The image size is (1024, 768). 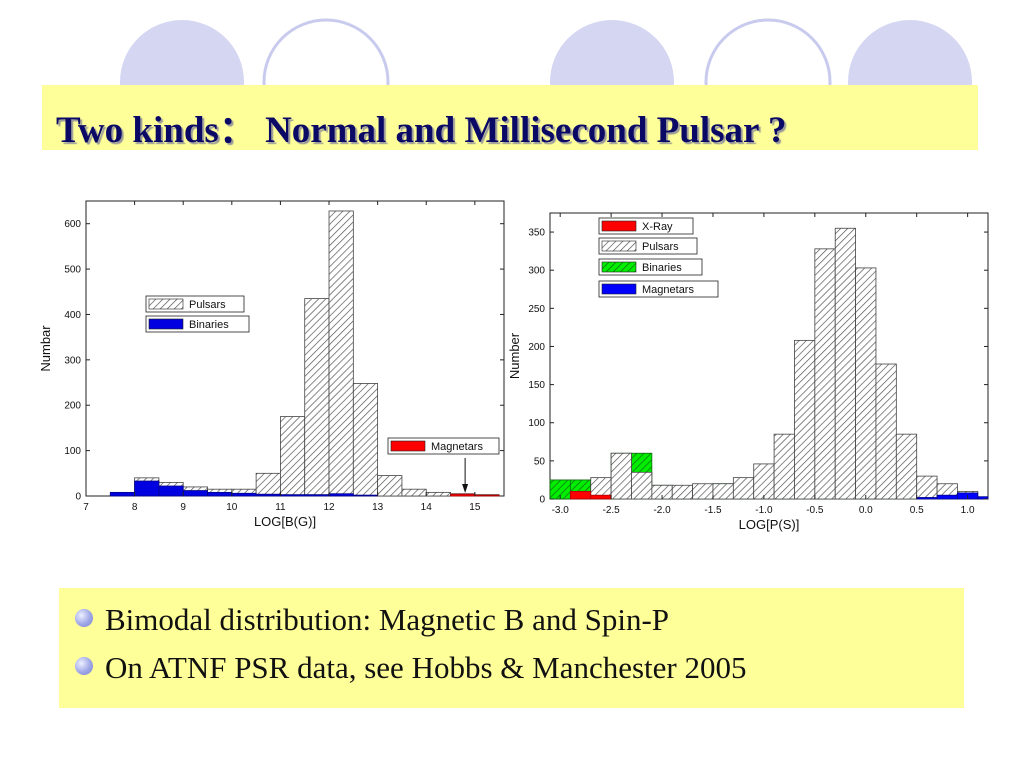 What do you see at coordinates (540, 461) in the screenshot?
I see `y-tick-label: 50` at bounding box center [540, 461].